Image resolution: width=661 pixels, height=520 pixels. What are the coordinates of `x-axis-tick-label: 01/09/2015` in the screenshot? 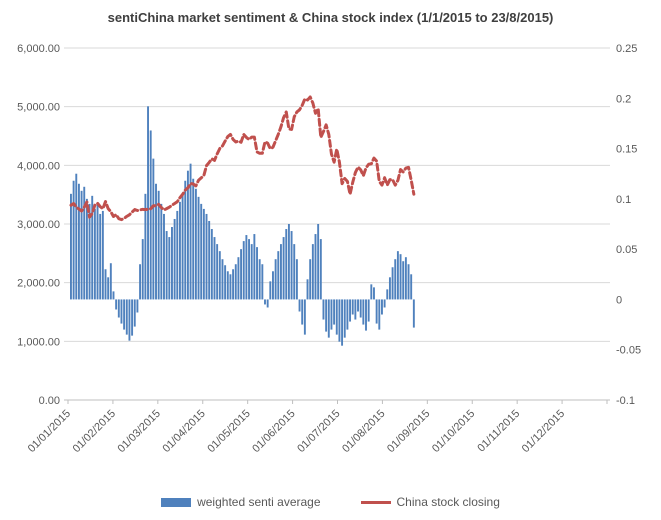 It's located at (408, 431).